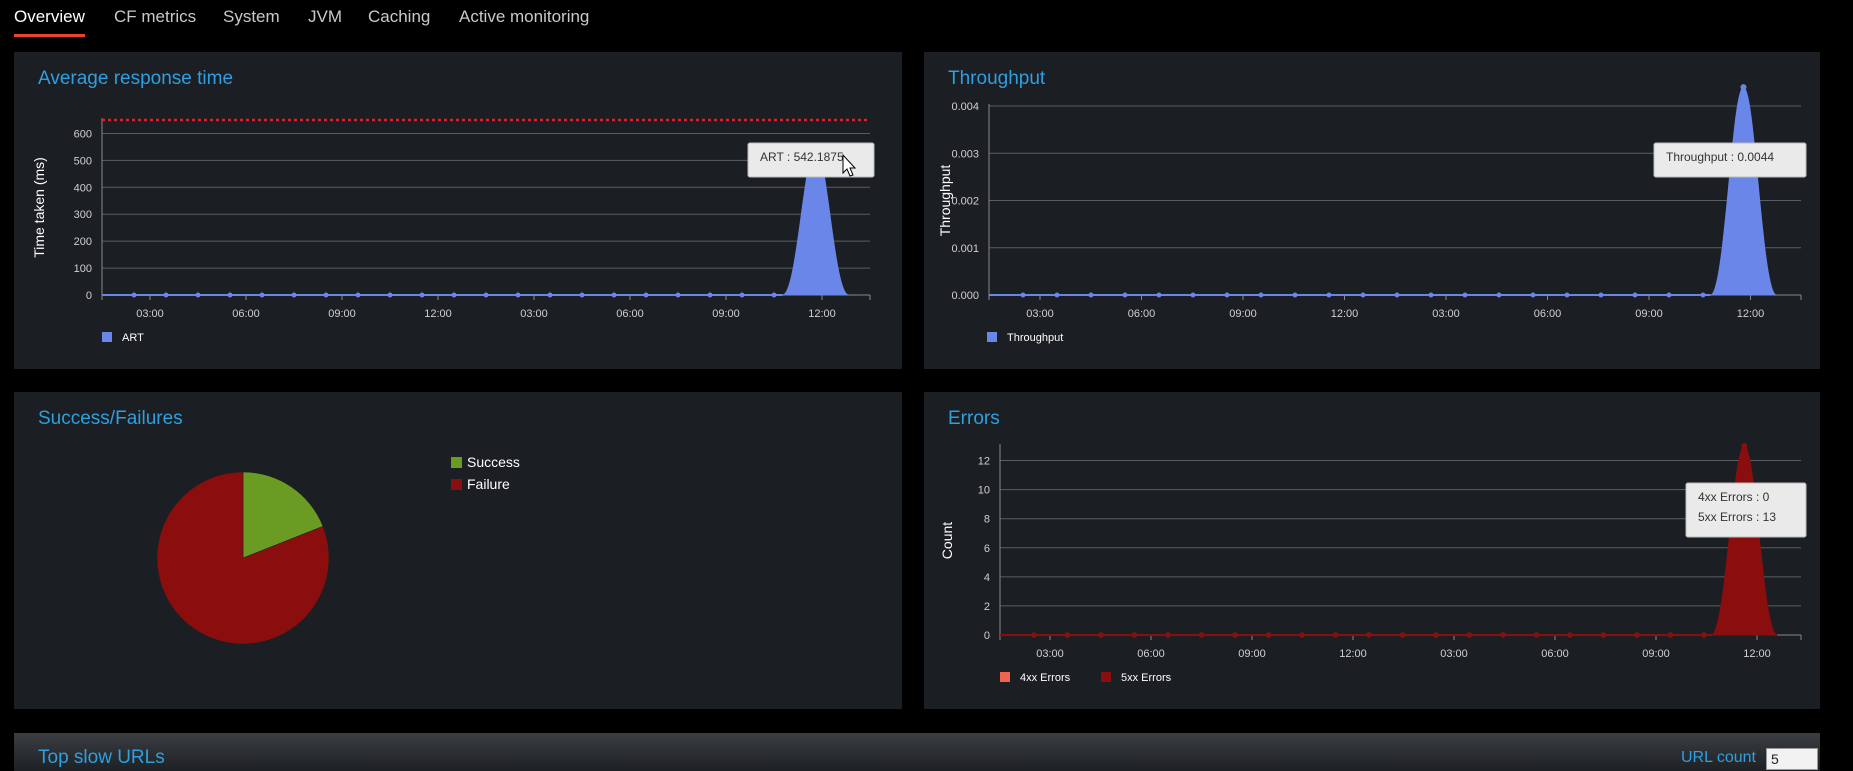 Image resolution: width=1853 pixels, height=771 pixels. Describe the element at coordinates (485, 462) in the screenshot. I see `legend-item-success: Success` at that location.